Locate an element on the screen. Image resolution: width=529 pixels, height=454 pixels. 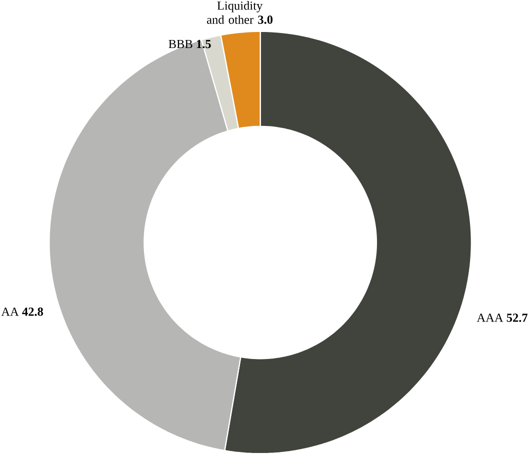
data-label: 1.5 is located at coordinates (203, 44).